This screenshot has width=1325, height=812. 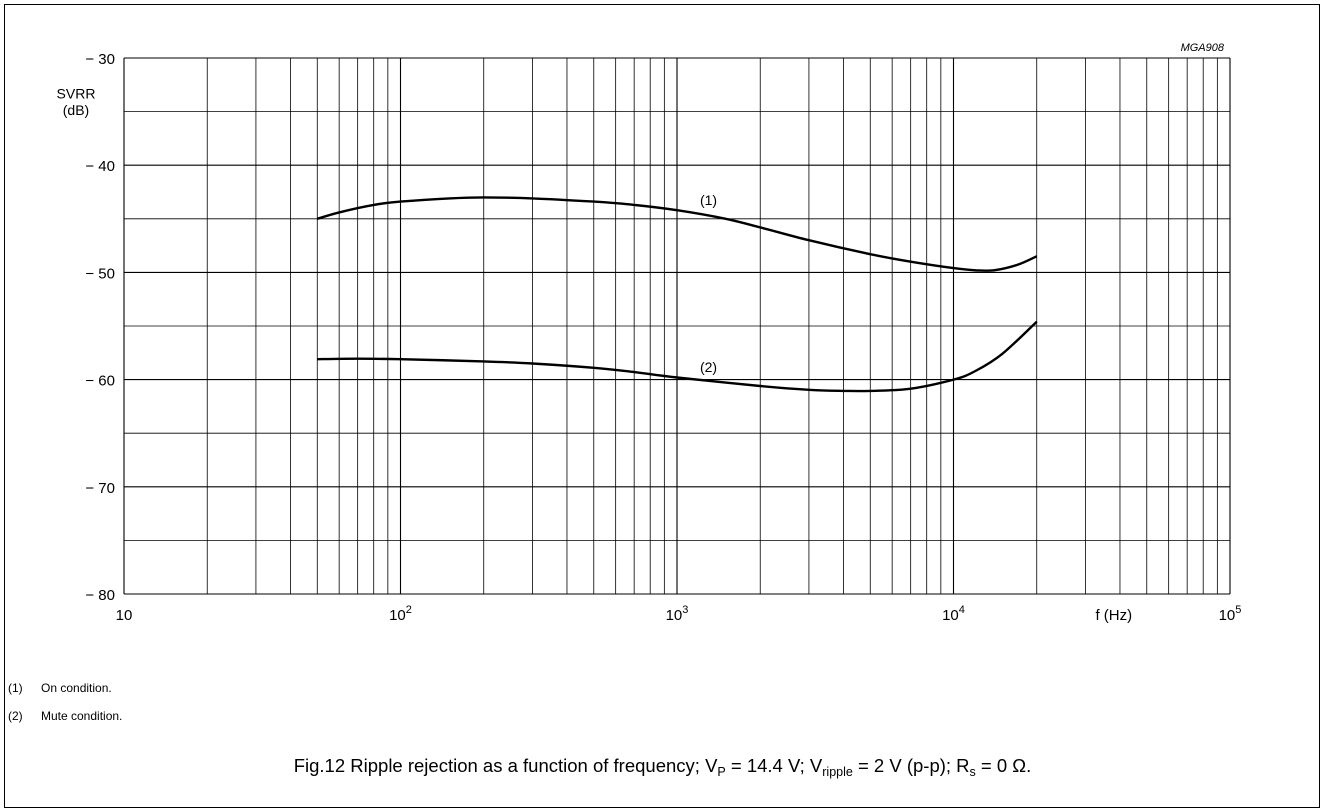 What do you see at coordinates (100, 273) in the screenshot?
I see `y-tick-label: − 50` at bounding box center [100, 273].